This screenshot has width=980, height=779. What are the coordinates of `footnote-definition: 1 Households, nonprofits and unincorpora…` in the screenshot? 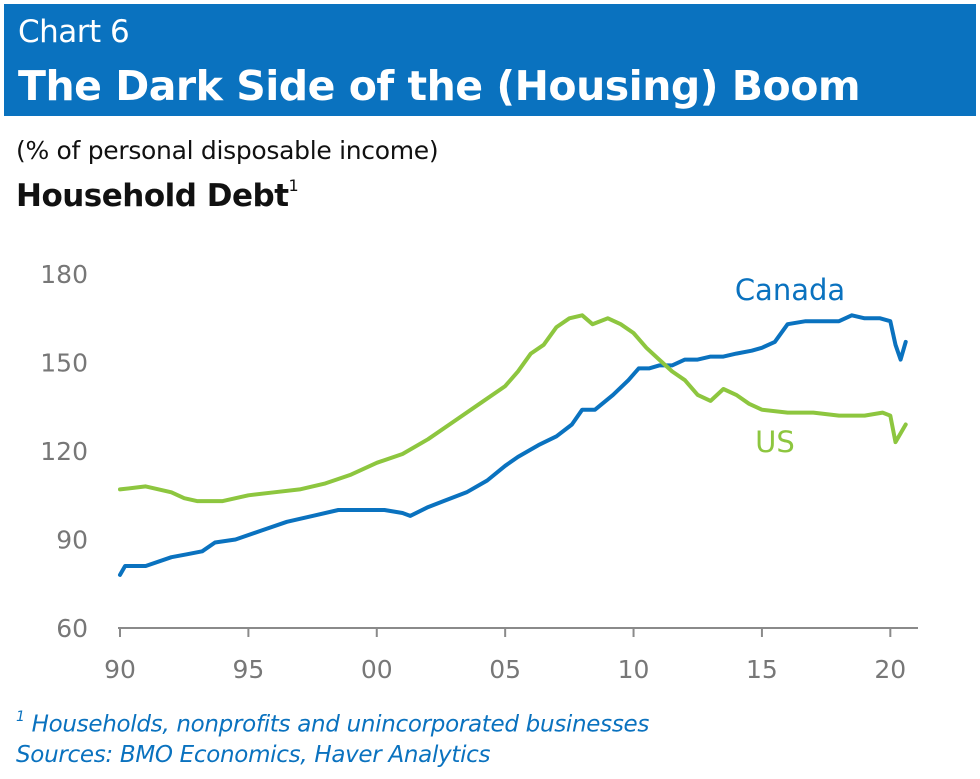 It's located at (332, 722).